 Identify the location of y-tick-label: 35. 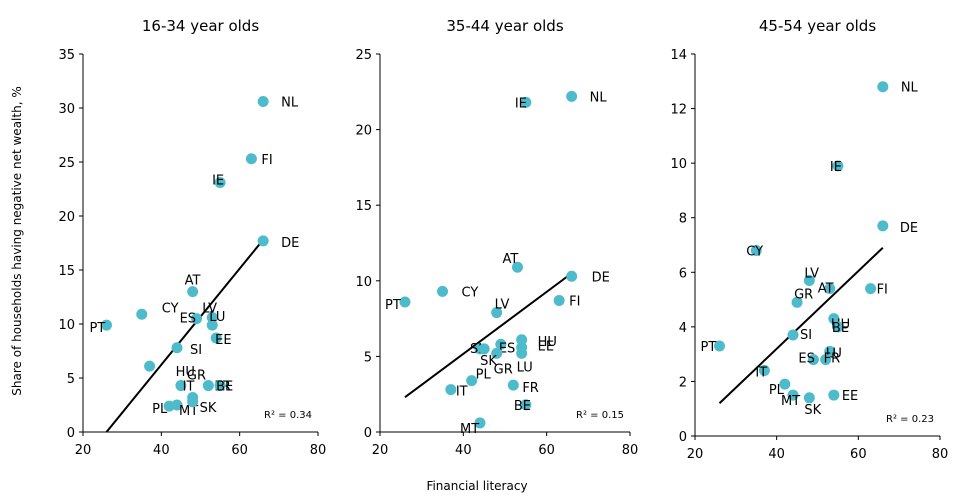
(66, 55).